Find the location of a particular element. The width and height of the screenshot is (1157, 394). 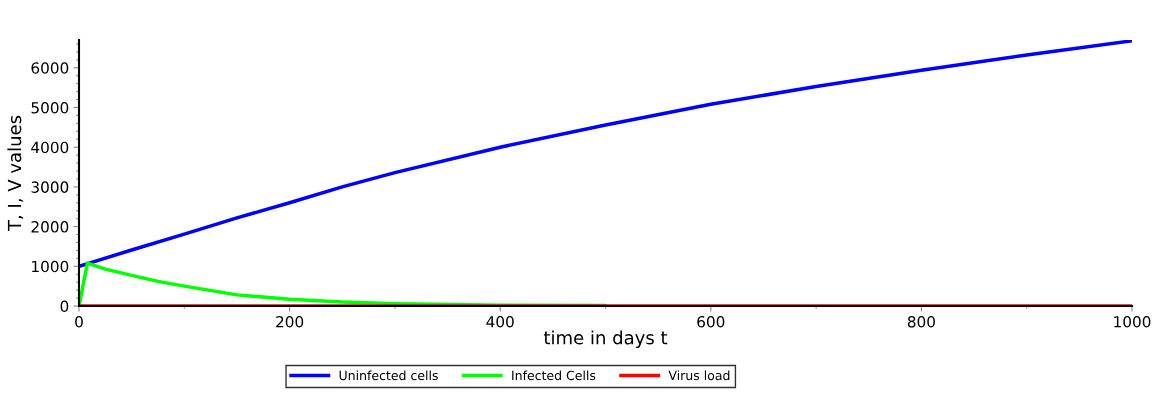

y-tick-label: 2000 is located at coordinates (50, 227).